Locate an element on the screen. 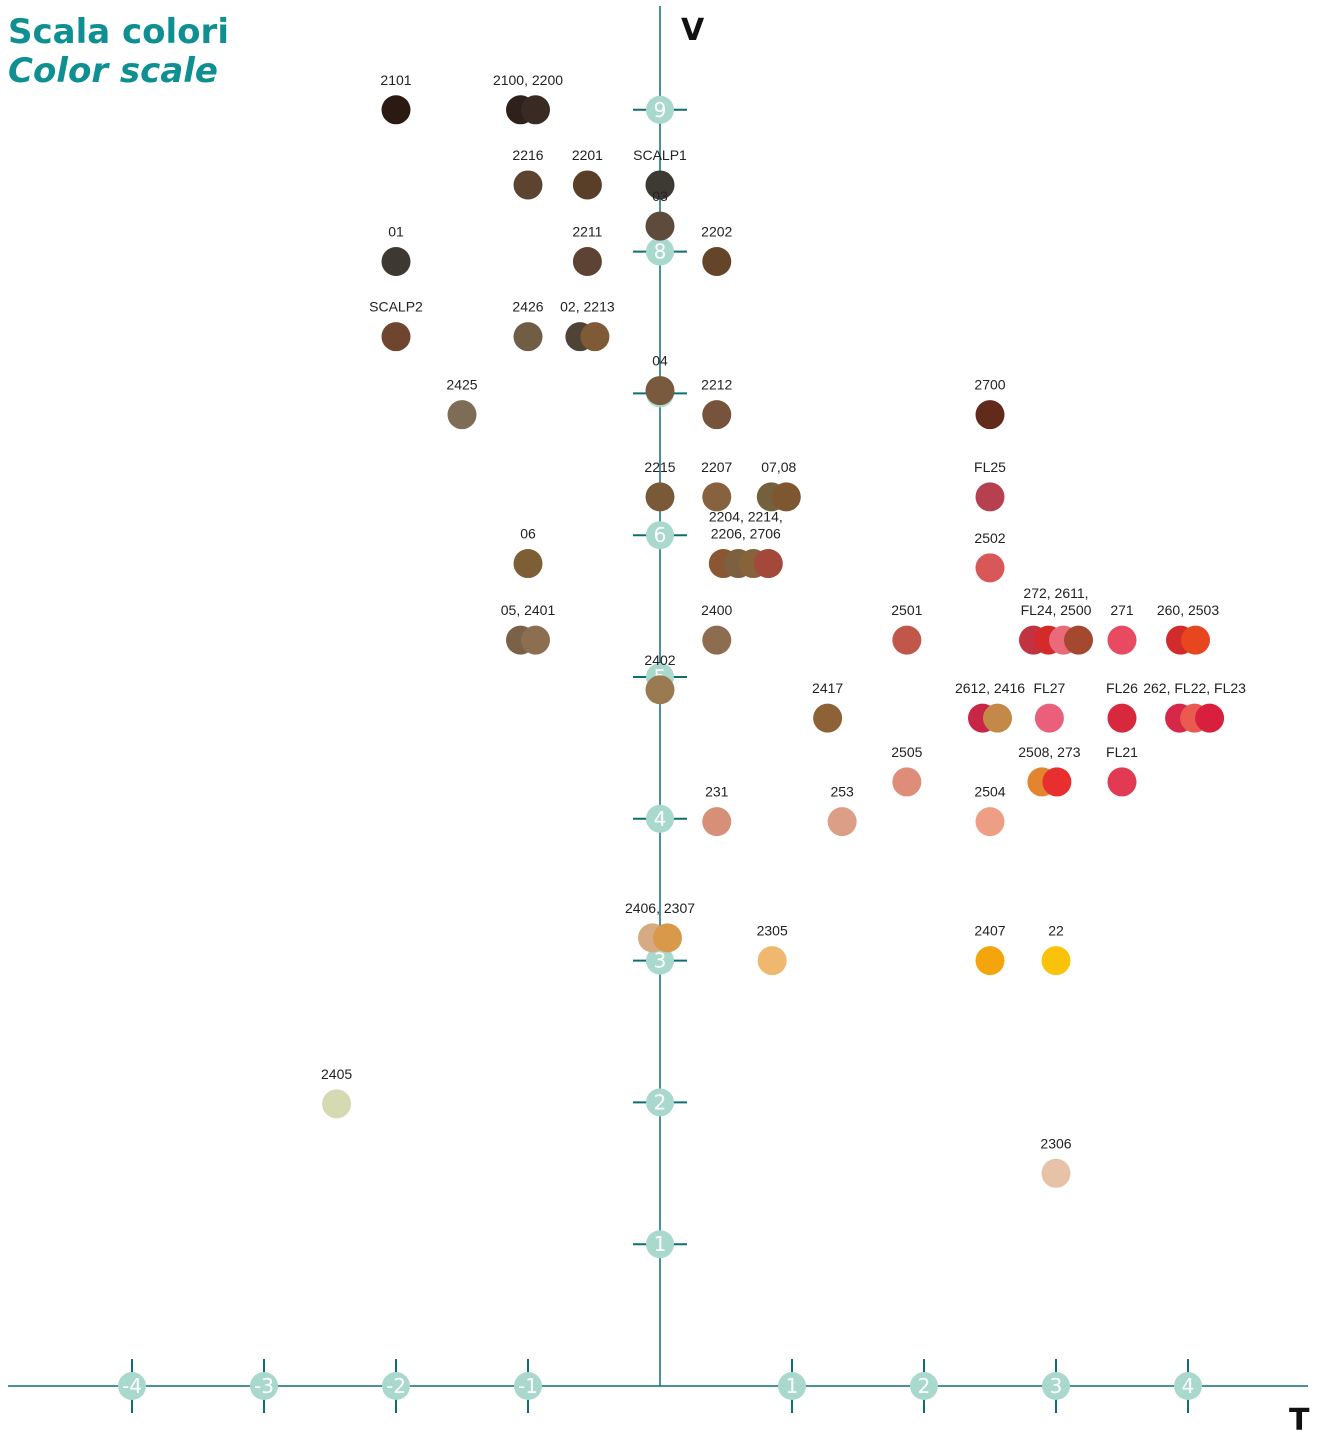 The width and height of the screenshot is (1317, 1434). dot-label: 05, 2401 is located at coordinates (528, 610).